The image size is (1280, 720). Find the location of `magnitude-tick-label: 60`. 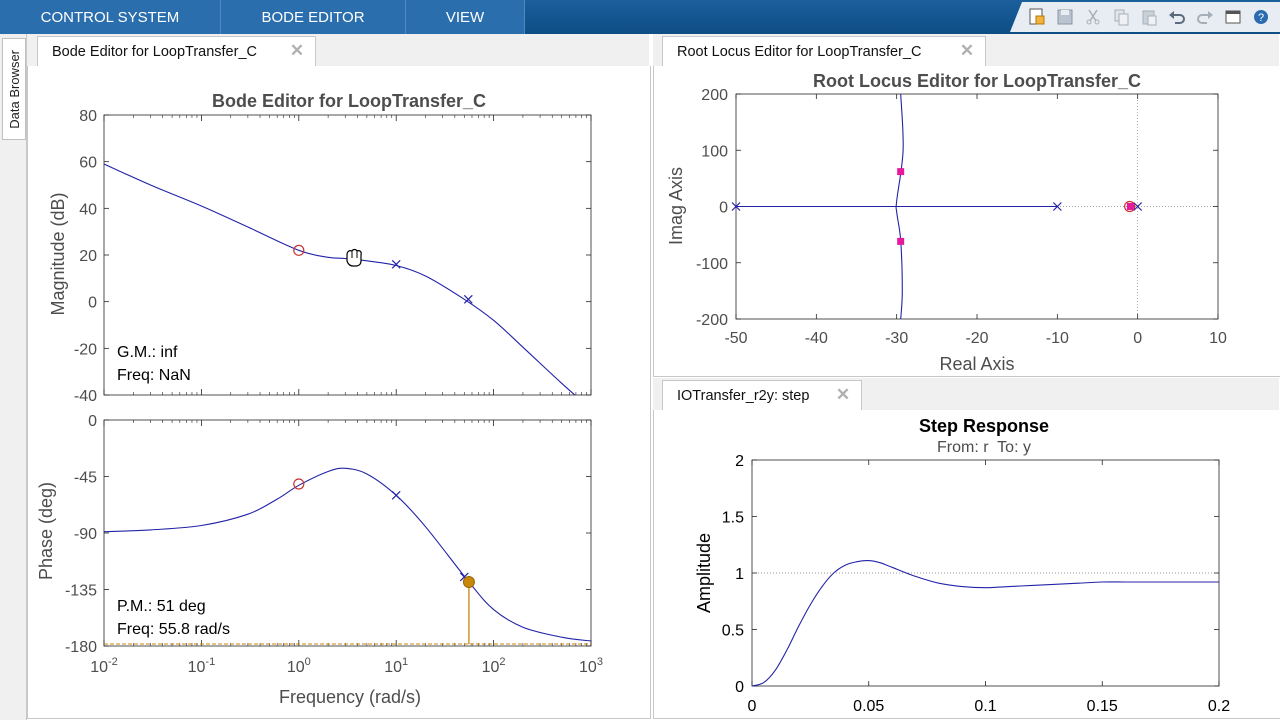

magnitude-tick-label: 60 is located at coordinates (88, 163).